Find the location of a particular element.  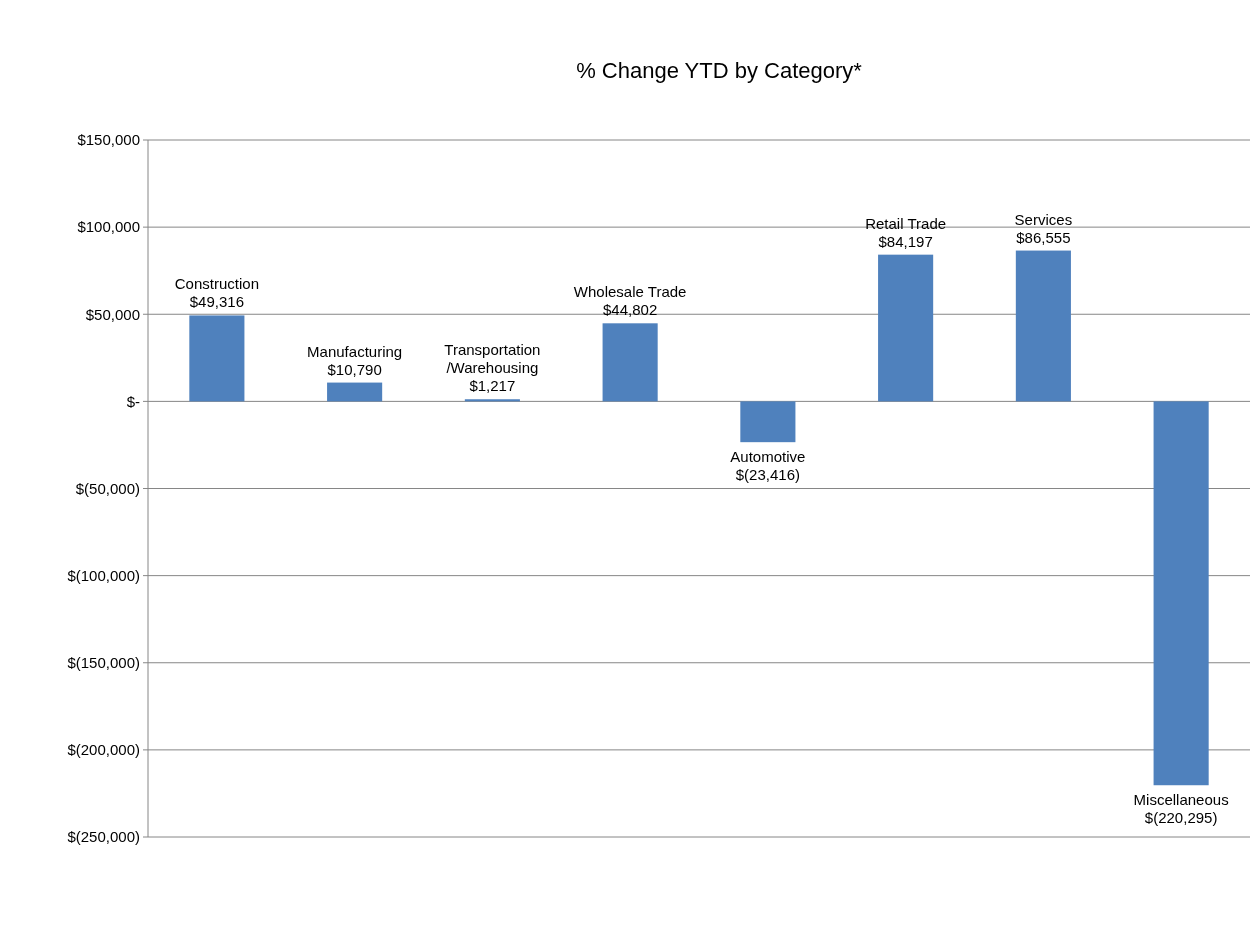

x-tick-label: Manufacturing is located at coordinates (355, 351).